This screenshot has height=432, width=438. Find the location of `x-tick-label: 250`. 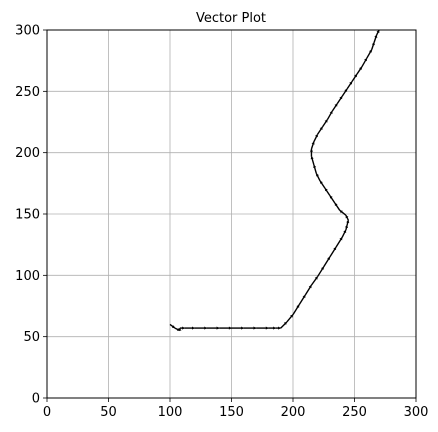

x-tick-label: 250 is located at coordinates (354, 412).